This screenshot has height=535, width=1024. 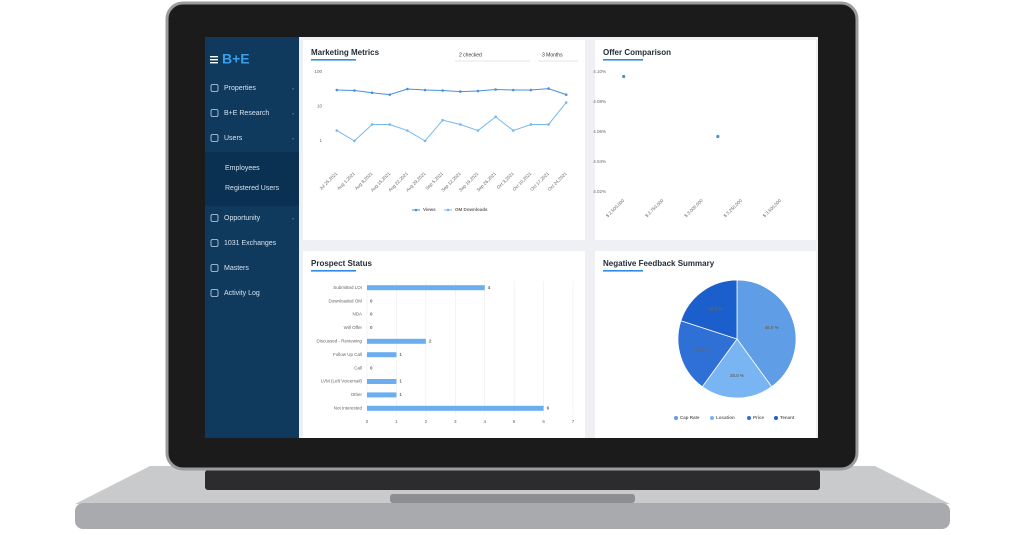 What do you see at coordinates (512, 516) in the screenshot?
I see `laptop-front` at bounding box center [512, 516].